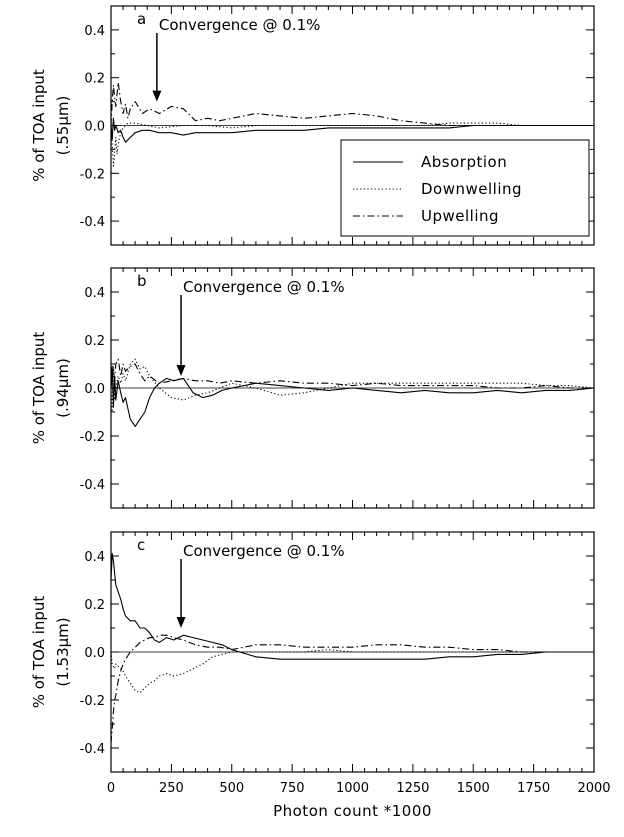 The height and width of the screenshot is (837, 624). I want to click on x-tick-label: 0, so click(111, 788).